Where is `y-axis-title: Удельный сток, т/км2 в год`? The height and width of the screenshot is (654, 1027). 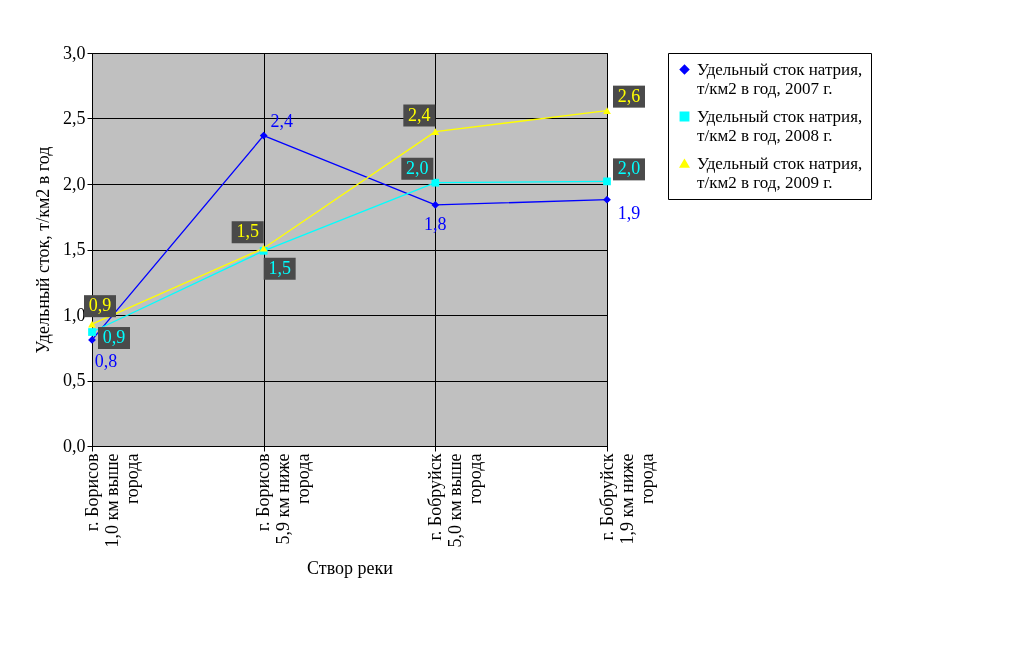
y-axis-title: Удельный сток, т/км2 в год is located at coordinates (43, 250).